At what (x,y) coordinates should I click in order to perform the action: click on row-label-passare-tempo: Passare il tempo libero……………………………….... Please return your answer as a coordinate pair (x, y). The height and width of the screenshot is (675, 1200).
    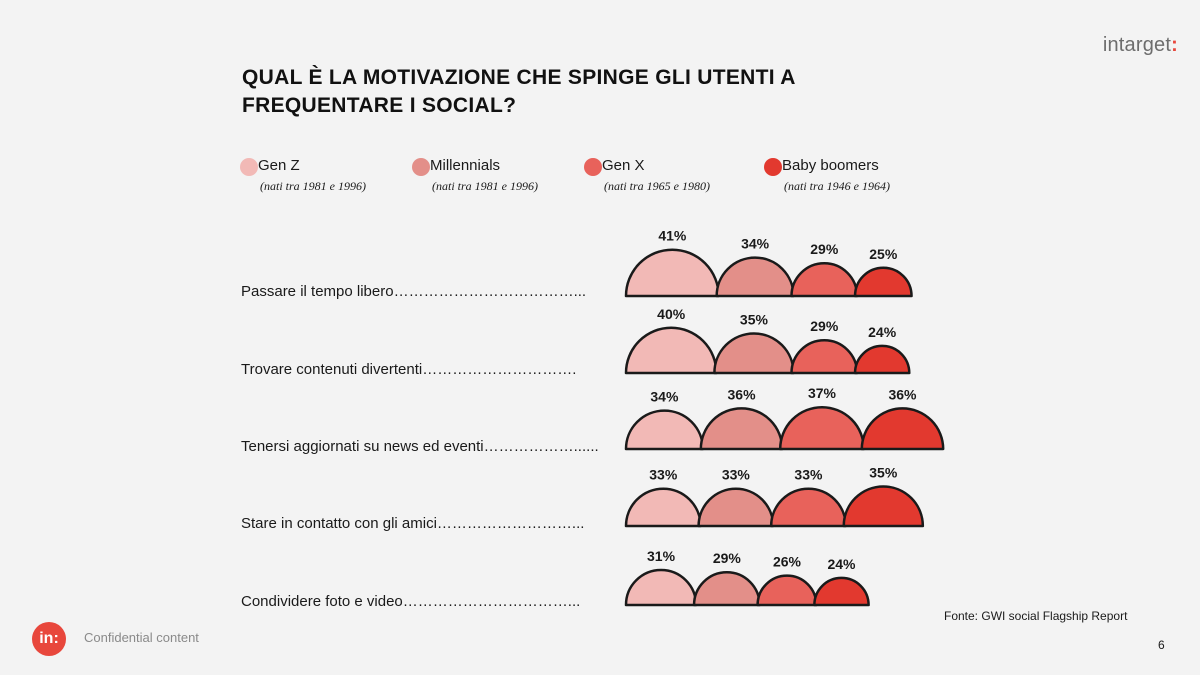
    Looking at the image, I should click on (414, 291).